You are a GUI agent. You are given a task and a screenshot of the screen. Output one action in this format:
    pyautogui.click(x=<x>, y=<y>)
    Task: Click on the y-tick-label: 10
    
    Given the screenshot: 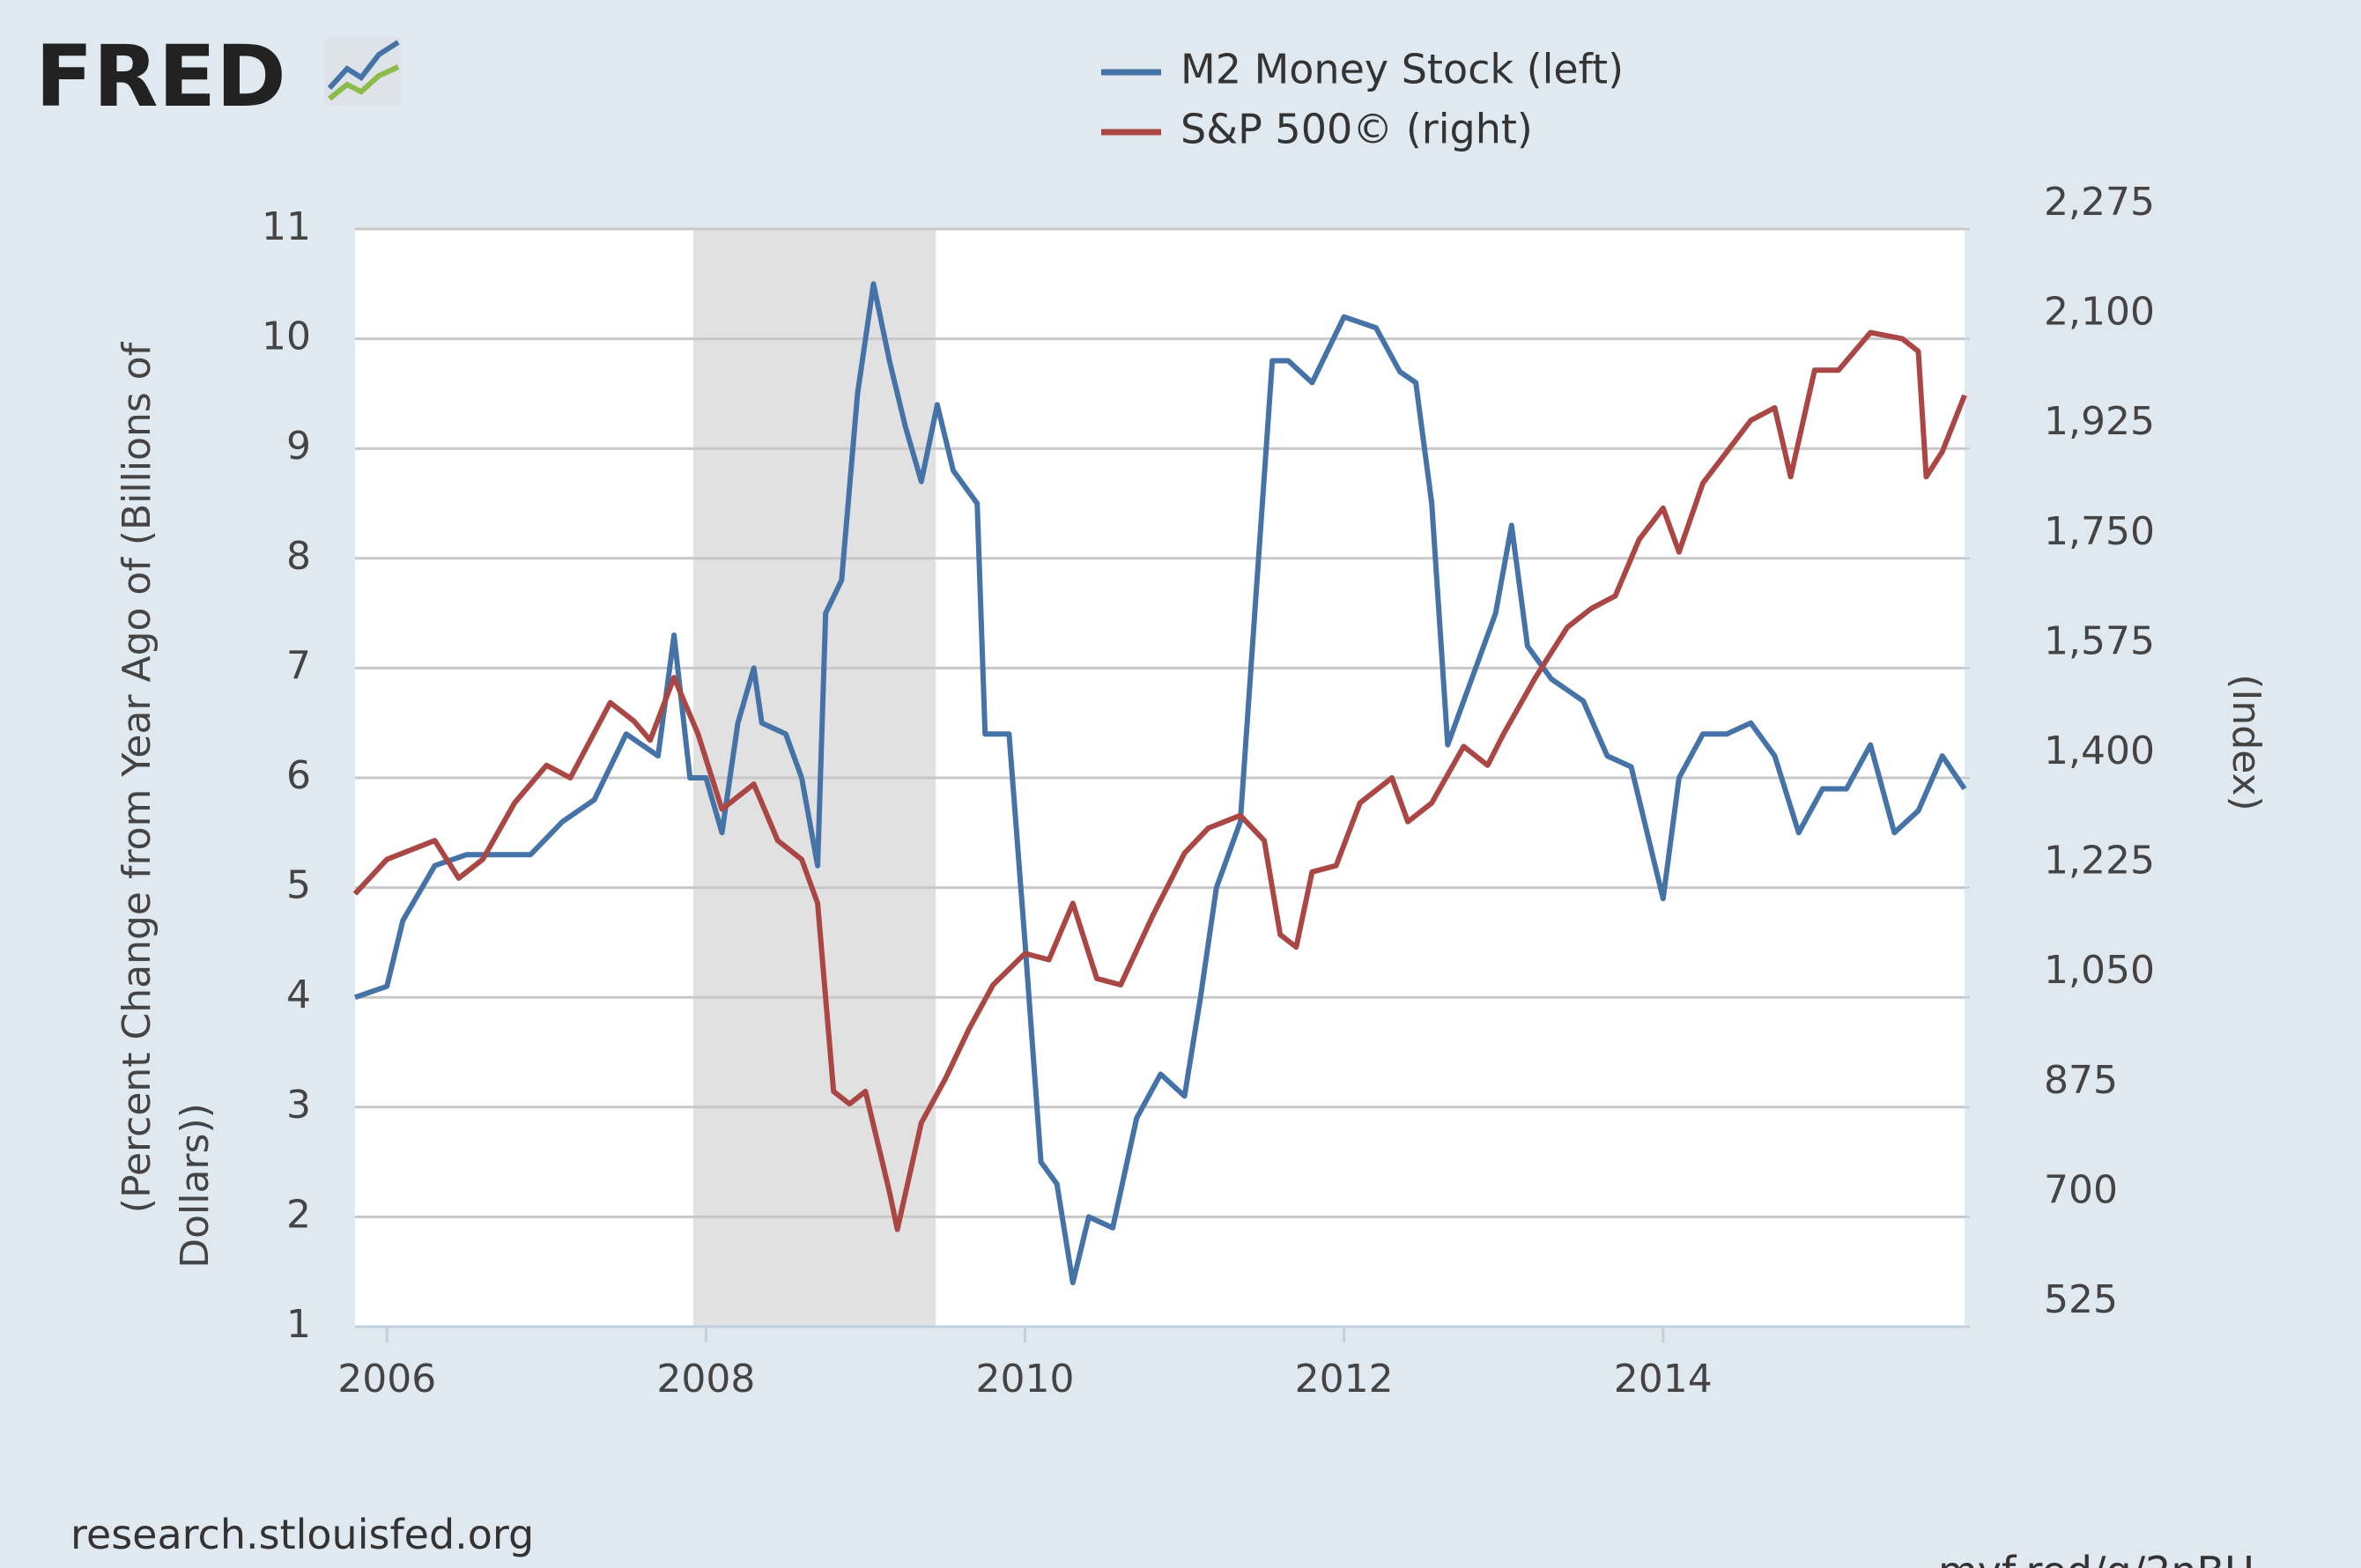 What is the action you would take?
    pyautogui.click(x=286, y=336)
    